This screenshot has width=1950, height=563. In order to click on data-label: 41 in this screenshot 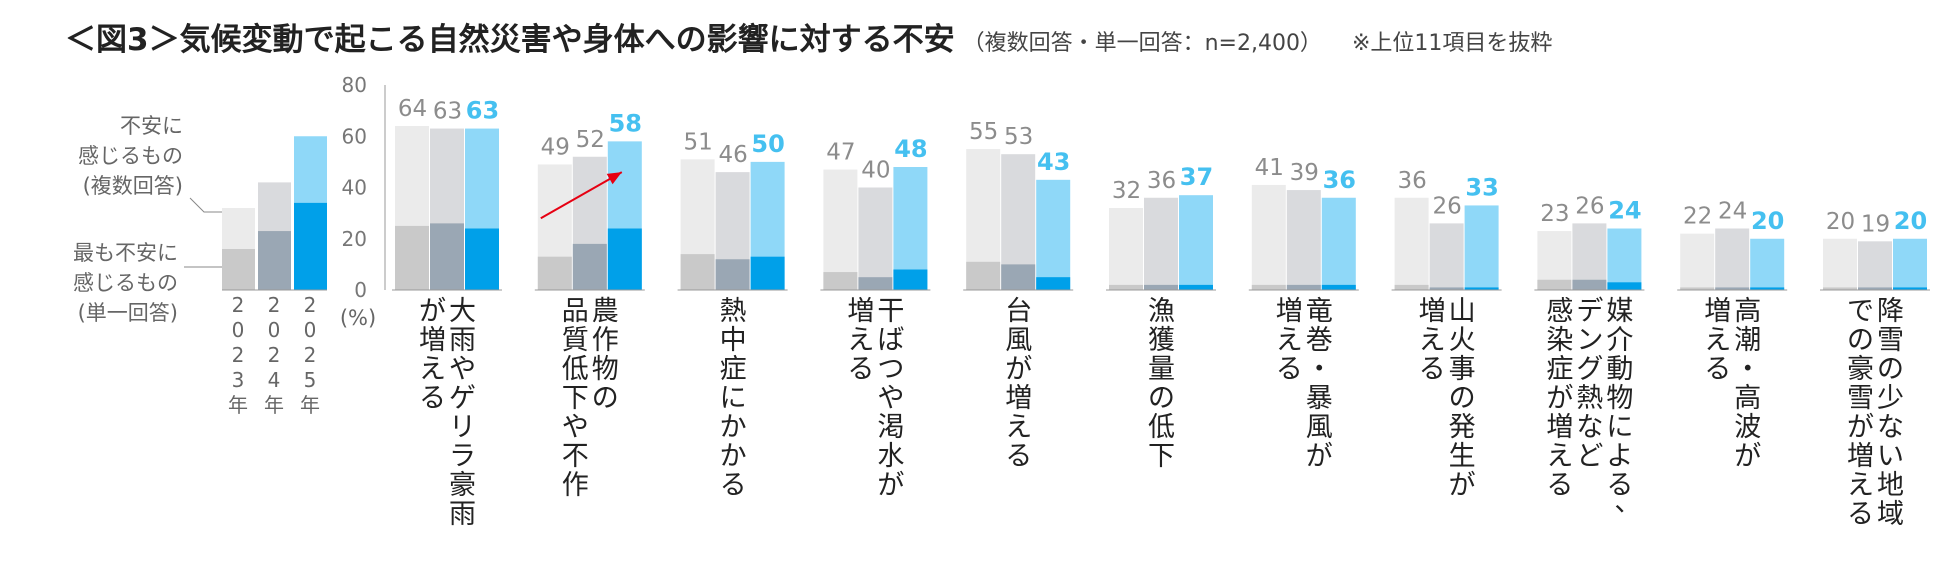, I will do `click(1269, 168)`.